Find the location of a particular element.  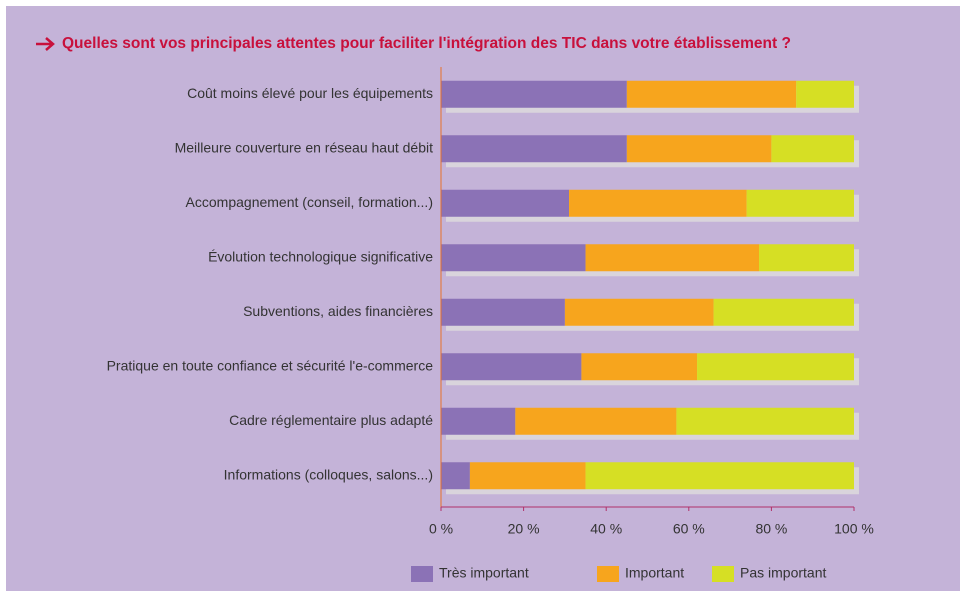

legend-label: Important is located at coordinates (654, 573).